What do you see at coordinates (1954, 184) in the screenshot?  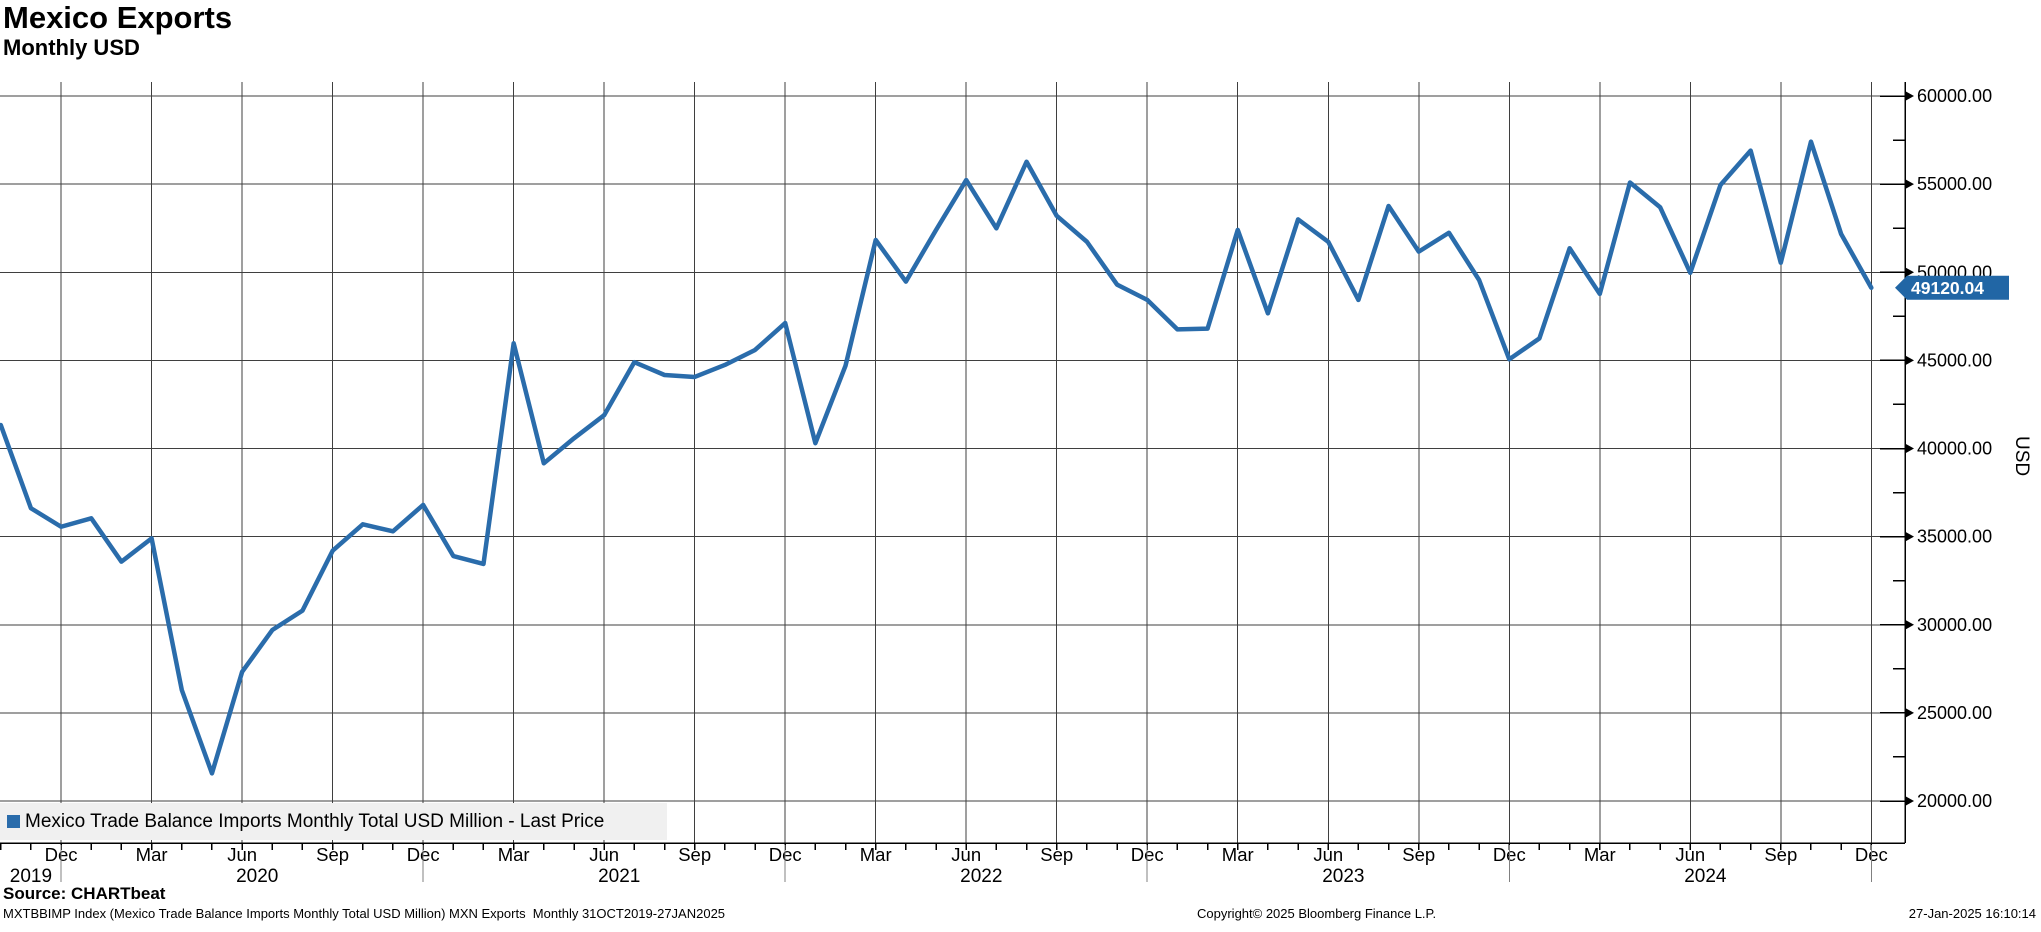 I see `y-axis-tick-label: 55000.00` at bounding box center [1954, 184].